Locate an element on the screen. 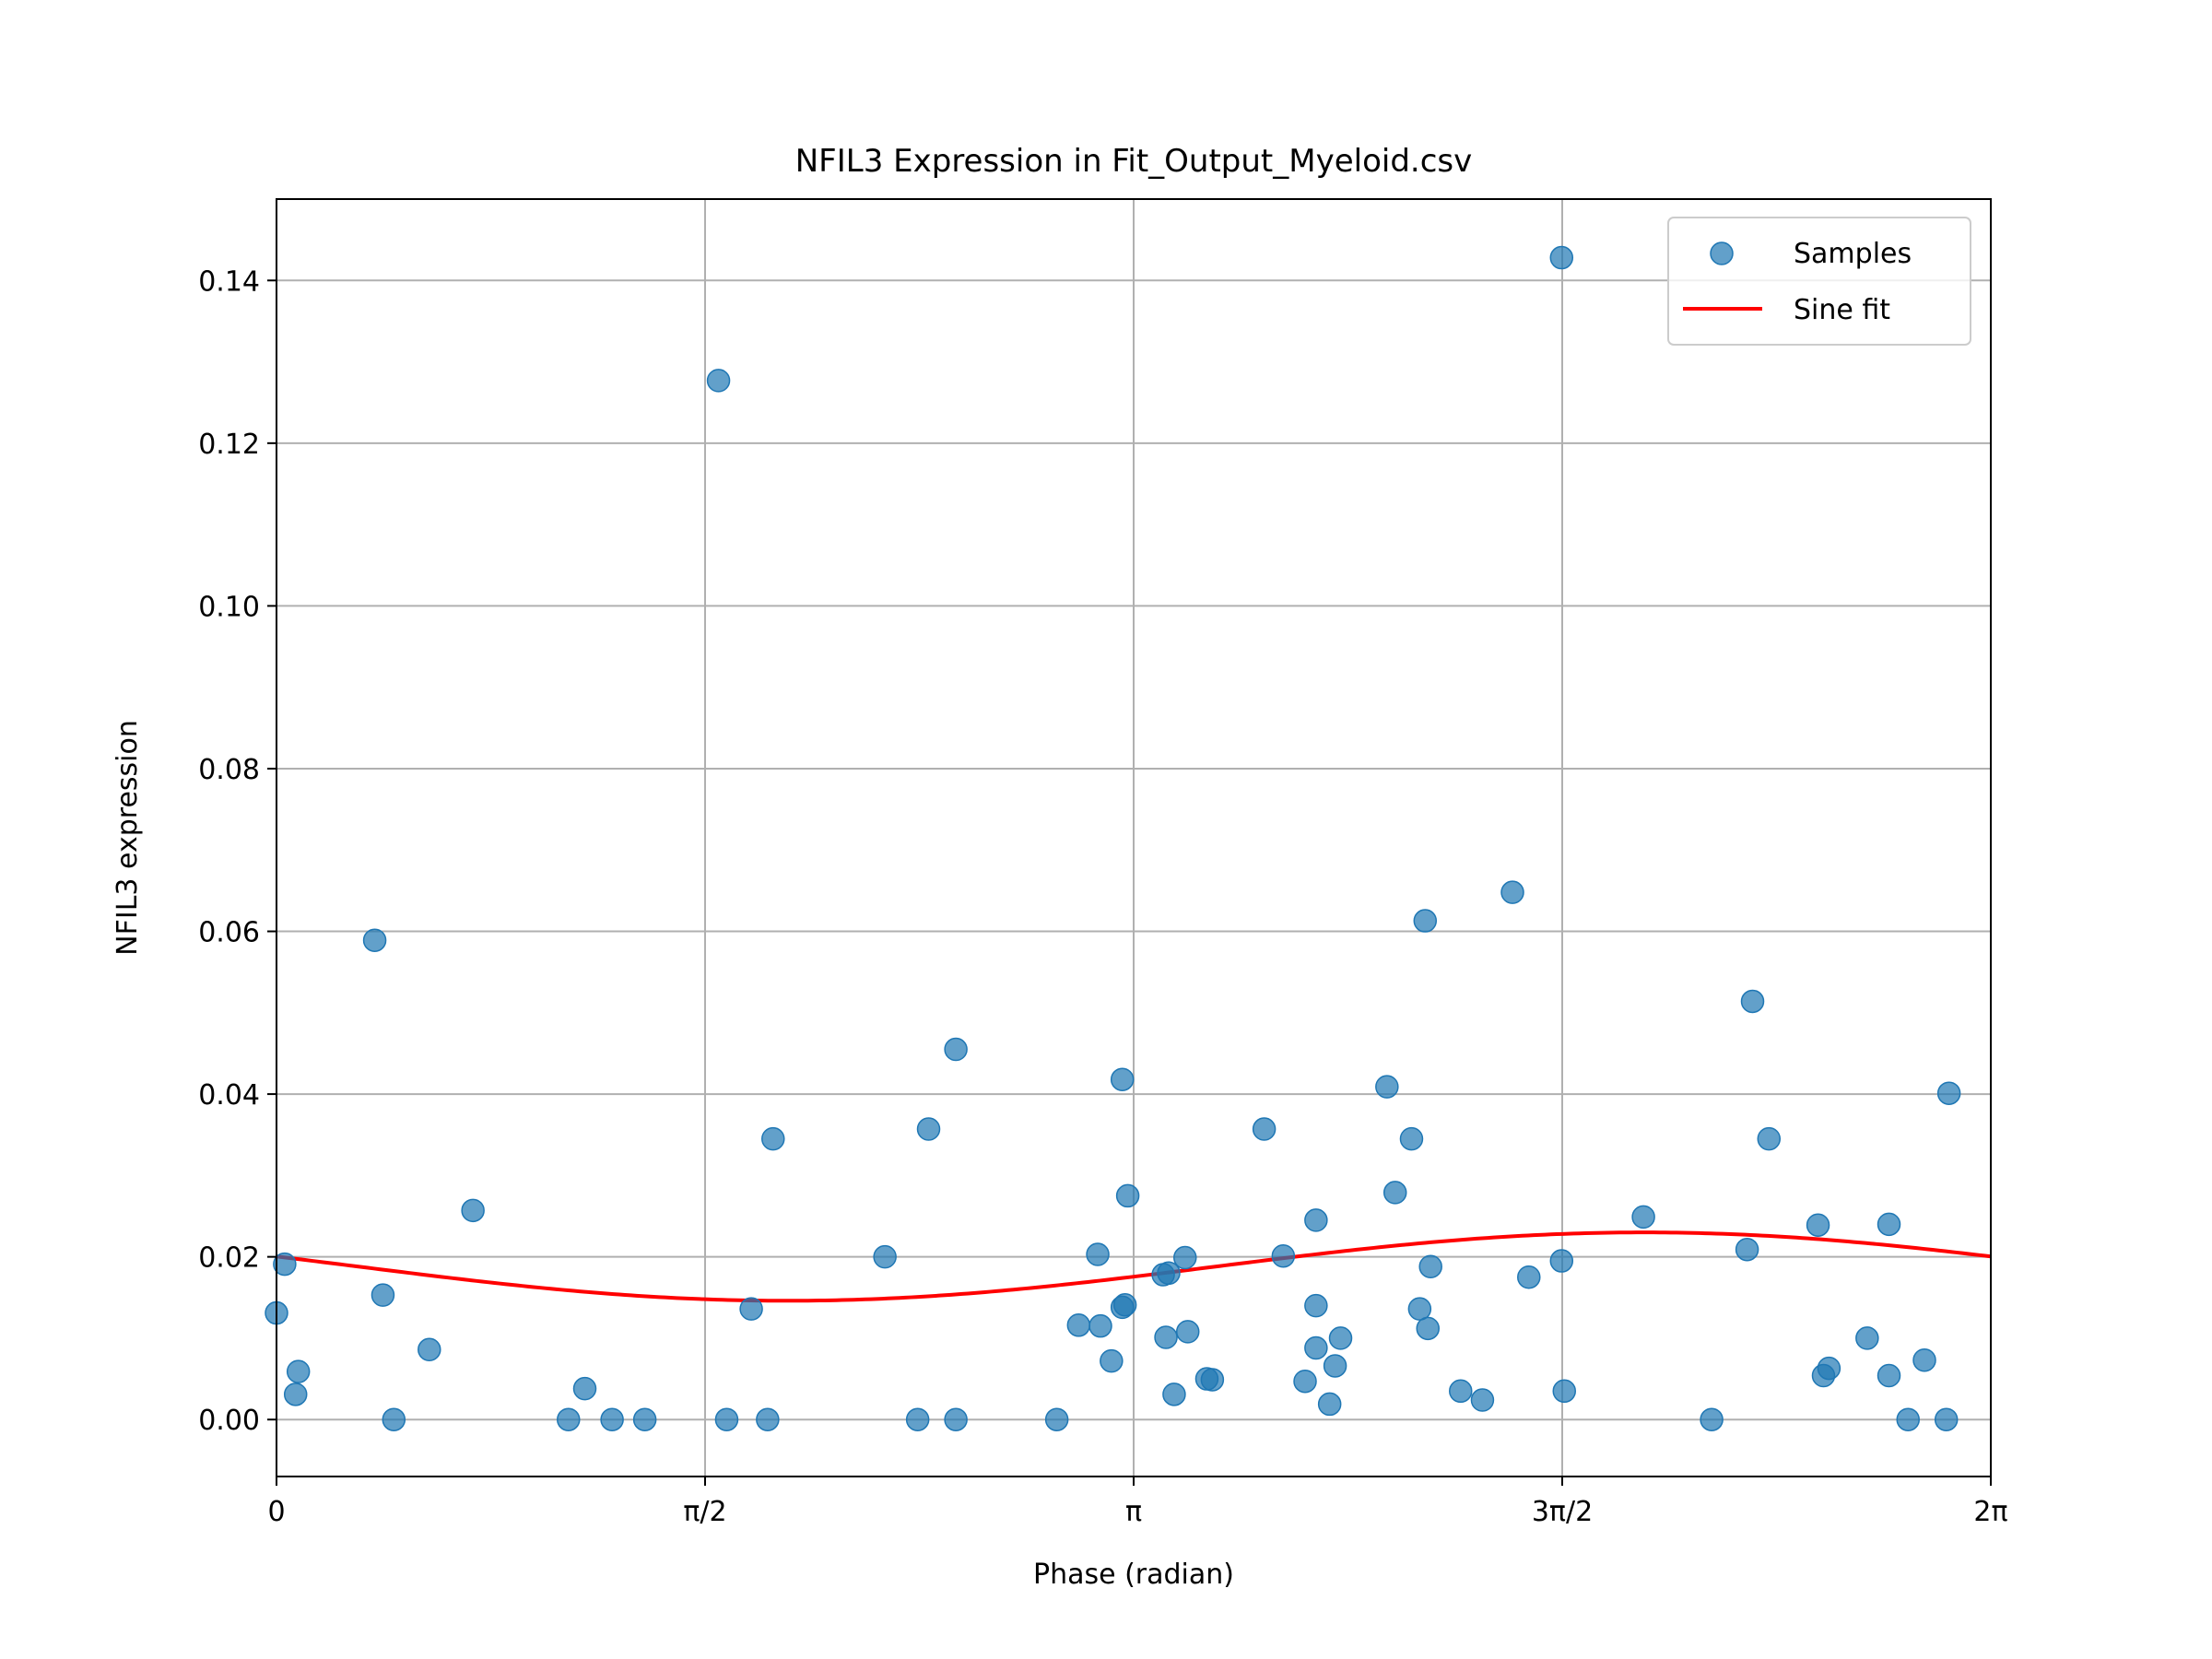 The image size is (2212, 1659). y-tick-label: 0.06 is located at coordinates (229, 933).